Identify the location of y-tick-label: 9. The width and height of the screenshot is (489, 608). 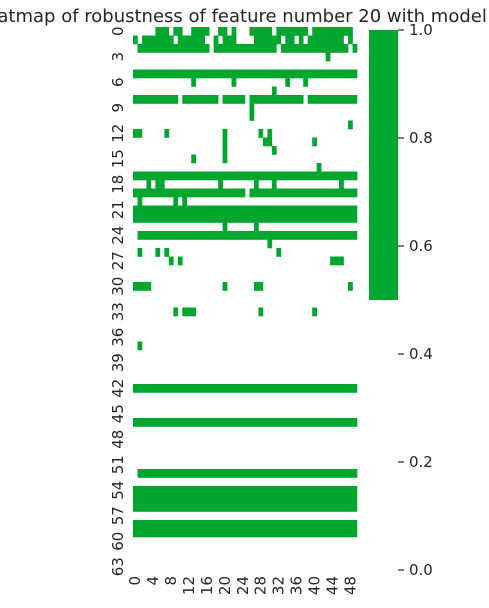
(118, 108).